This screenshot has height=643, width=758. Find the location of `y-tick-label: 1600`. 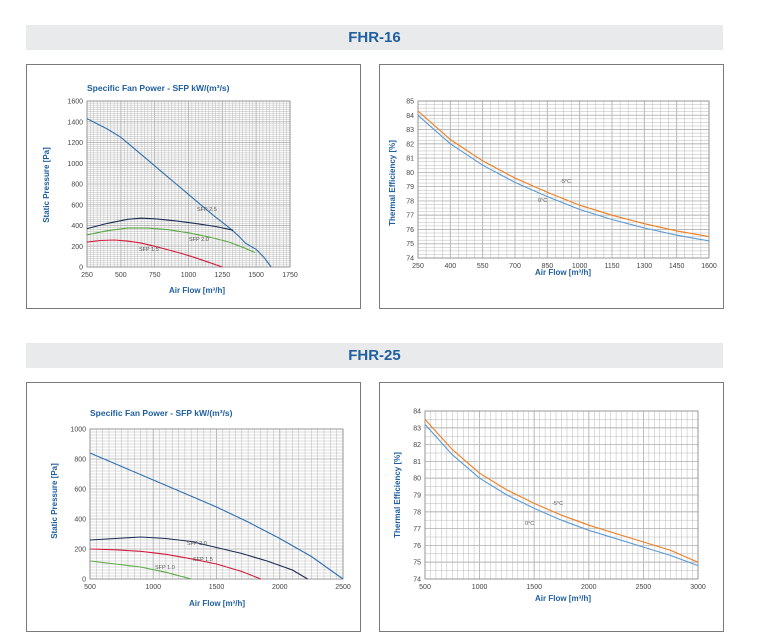

y-tick-label: 1600 is located at coordinates (75, 102).